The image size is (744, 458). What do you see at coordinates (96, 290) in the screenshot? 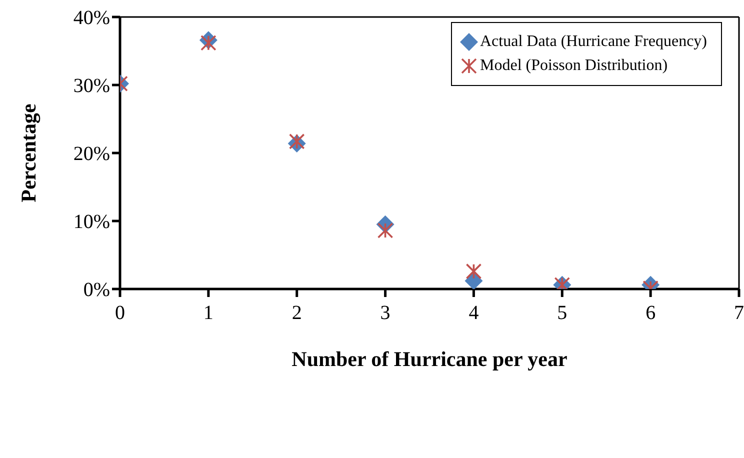
I see `y-tick-label: 0%` at bounding box center [96, 290].